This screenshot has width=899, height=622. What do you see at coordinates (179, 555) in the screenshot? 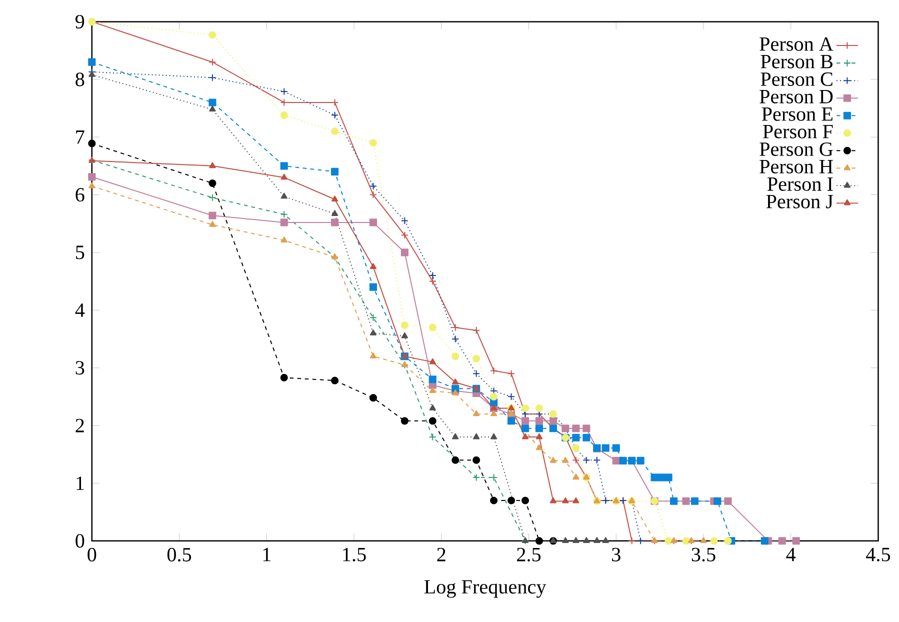
I see `x-tick-label: 0.5` at bounding box center [179, 555].